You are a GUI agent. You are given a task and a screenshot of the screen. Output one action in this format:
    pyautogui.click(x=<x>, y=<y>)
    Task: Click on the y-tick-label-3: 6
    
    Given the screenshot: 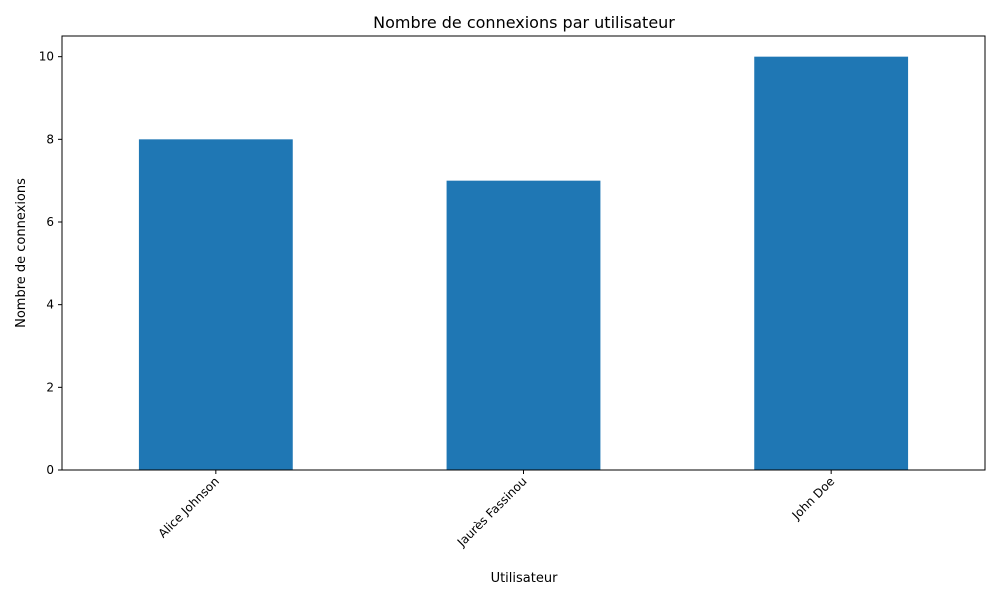 What is the action you would take?
    pyautogui.click(x=50, y=222)
    